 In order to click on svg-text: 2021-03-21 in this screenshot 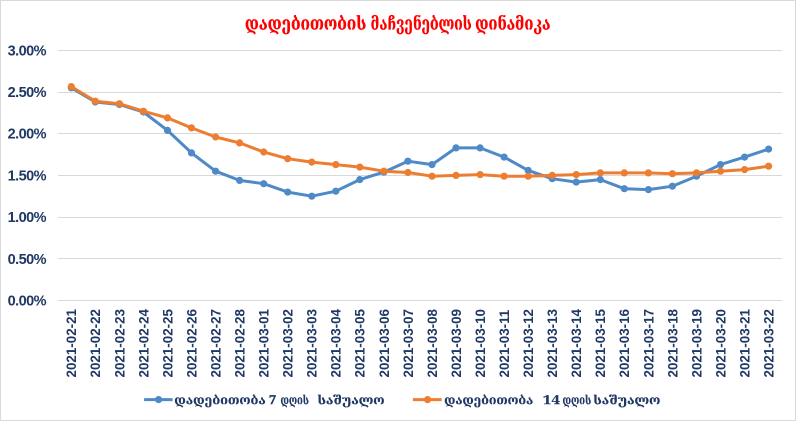, I will do `click(745, 342)`.